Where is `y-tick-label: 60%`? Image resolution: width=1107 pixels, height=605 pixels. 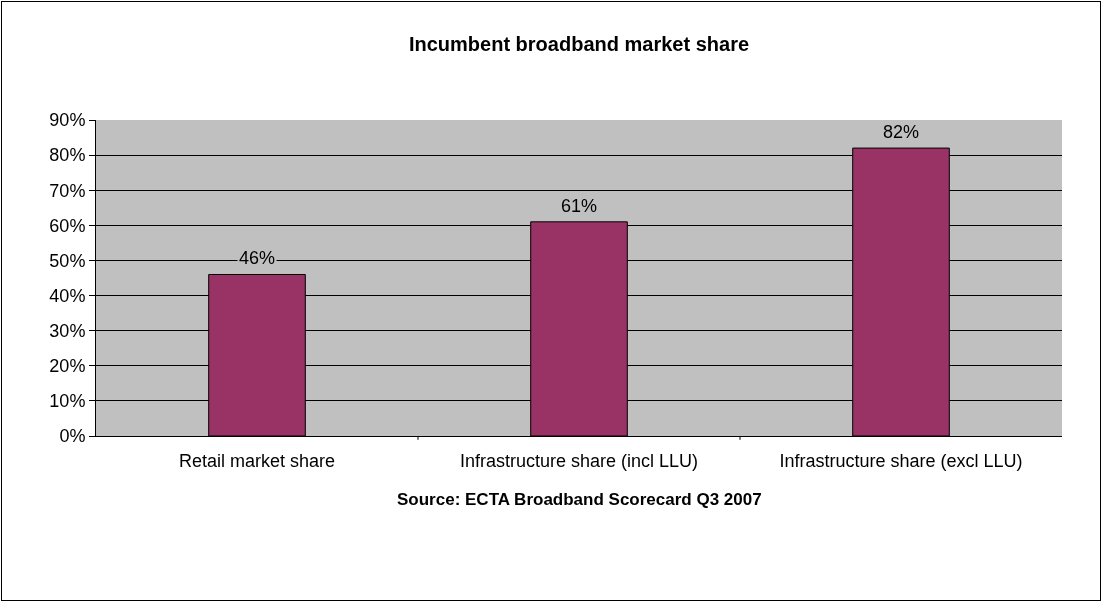 y-tick-label: 60% is located at coordinates (67, 225).